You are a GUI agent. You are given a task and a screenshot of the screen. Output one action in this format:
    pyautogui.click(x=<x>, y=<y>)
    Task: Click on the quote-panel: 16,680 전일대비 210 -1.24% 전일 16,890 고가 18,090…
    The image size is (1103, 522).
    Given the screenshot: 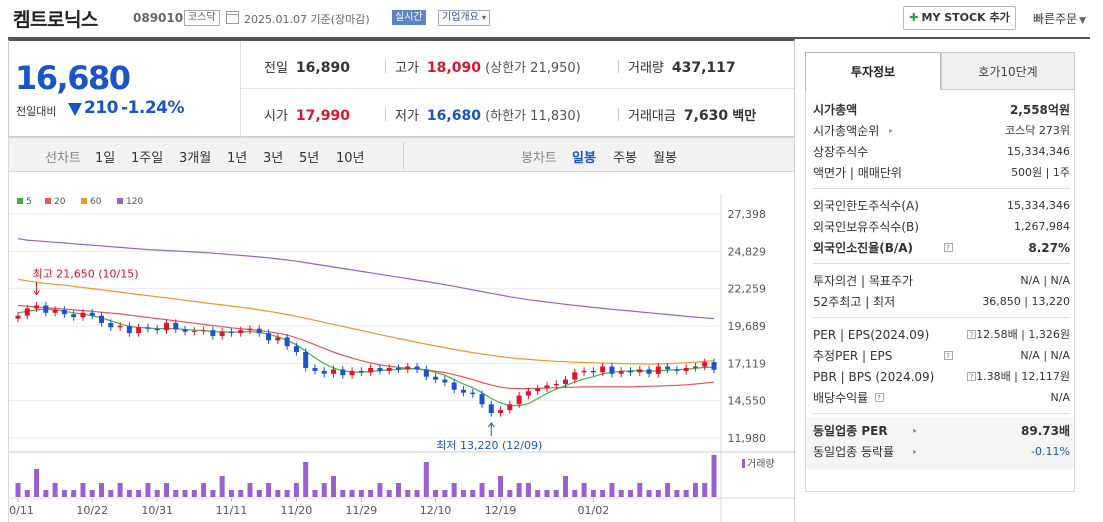 What is the action you would take?
    pyautogui.click(x=401, y=88)
    